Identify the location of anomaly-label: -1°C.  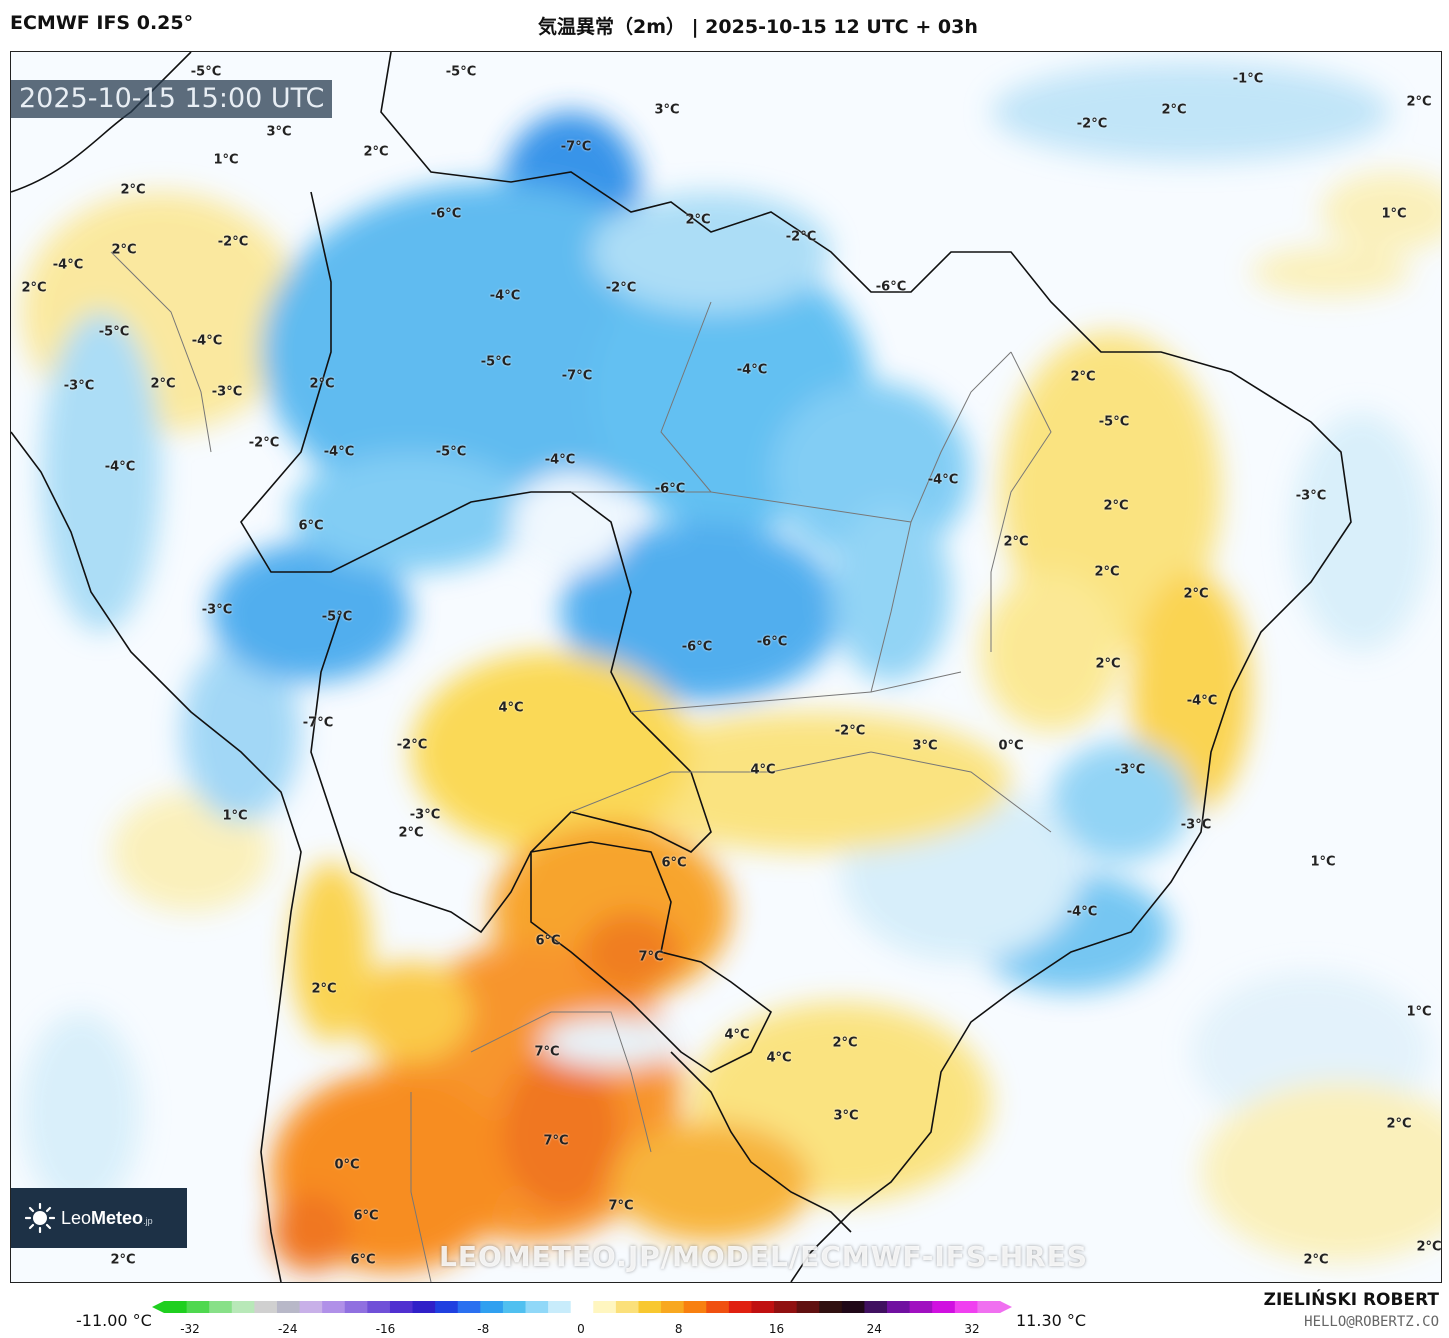
(1248, 79).